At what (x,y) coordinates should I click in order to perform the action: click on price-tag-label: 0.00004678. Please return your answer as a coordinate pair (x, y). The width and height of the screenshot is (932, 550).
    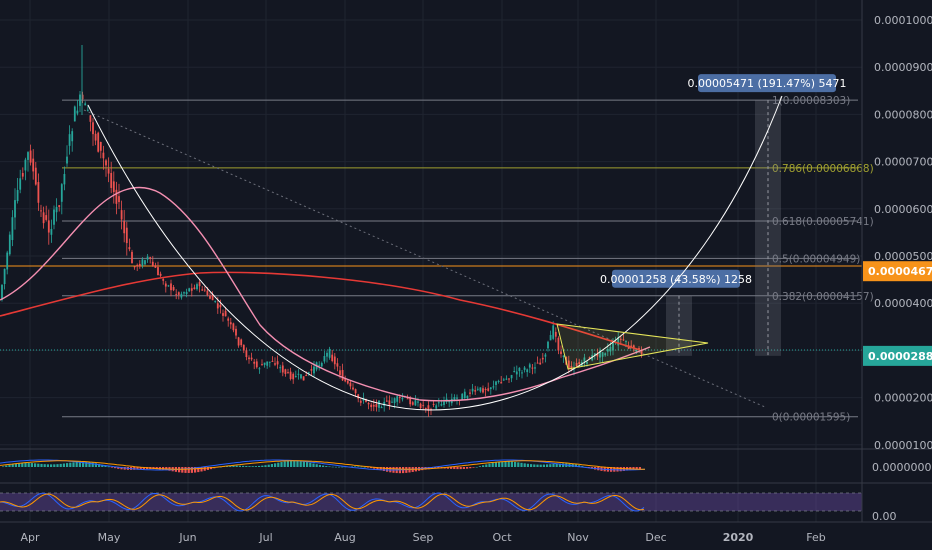
    Looking at the image, I should click on (900, 271).